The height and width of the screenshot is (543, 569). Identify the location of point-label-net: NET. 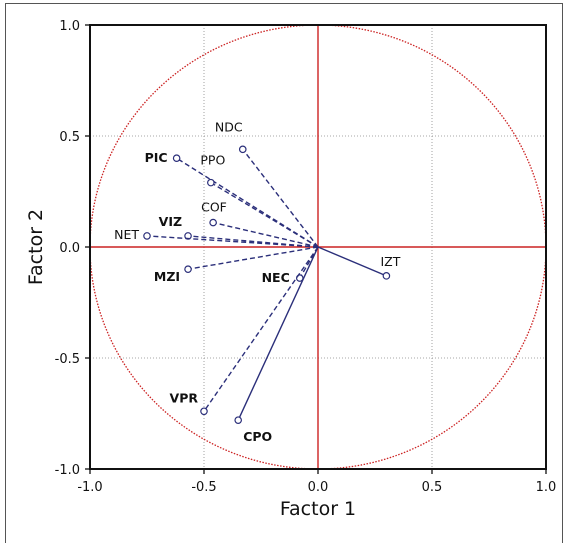
(126, 234).